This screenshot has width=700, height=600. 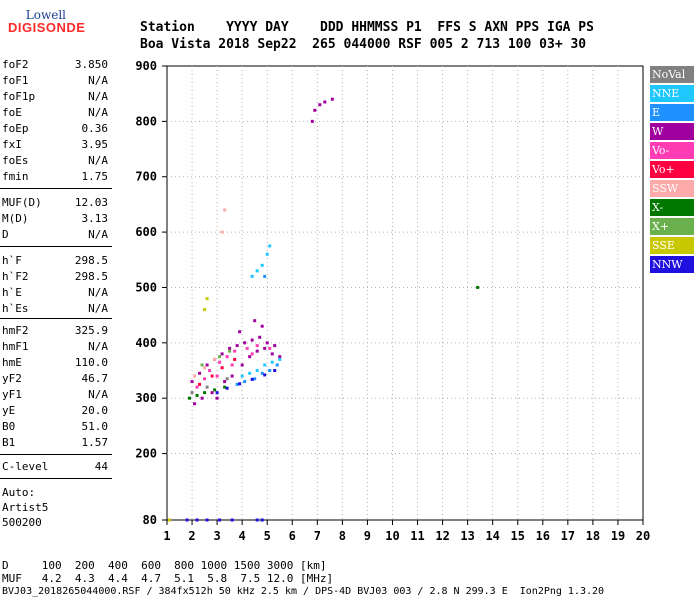 I want to click on param-key: fxI, so click(x=12, y=144).